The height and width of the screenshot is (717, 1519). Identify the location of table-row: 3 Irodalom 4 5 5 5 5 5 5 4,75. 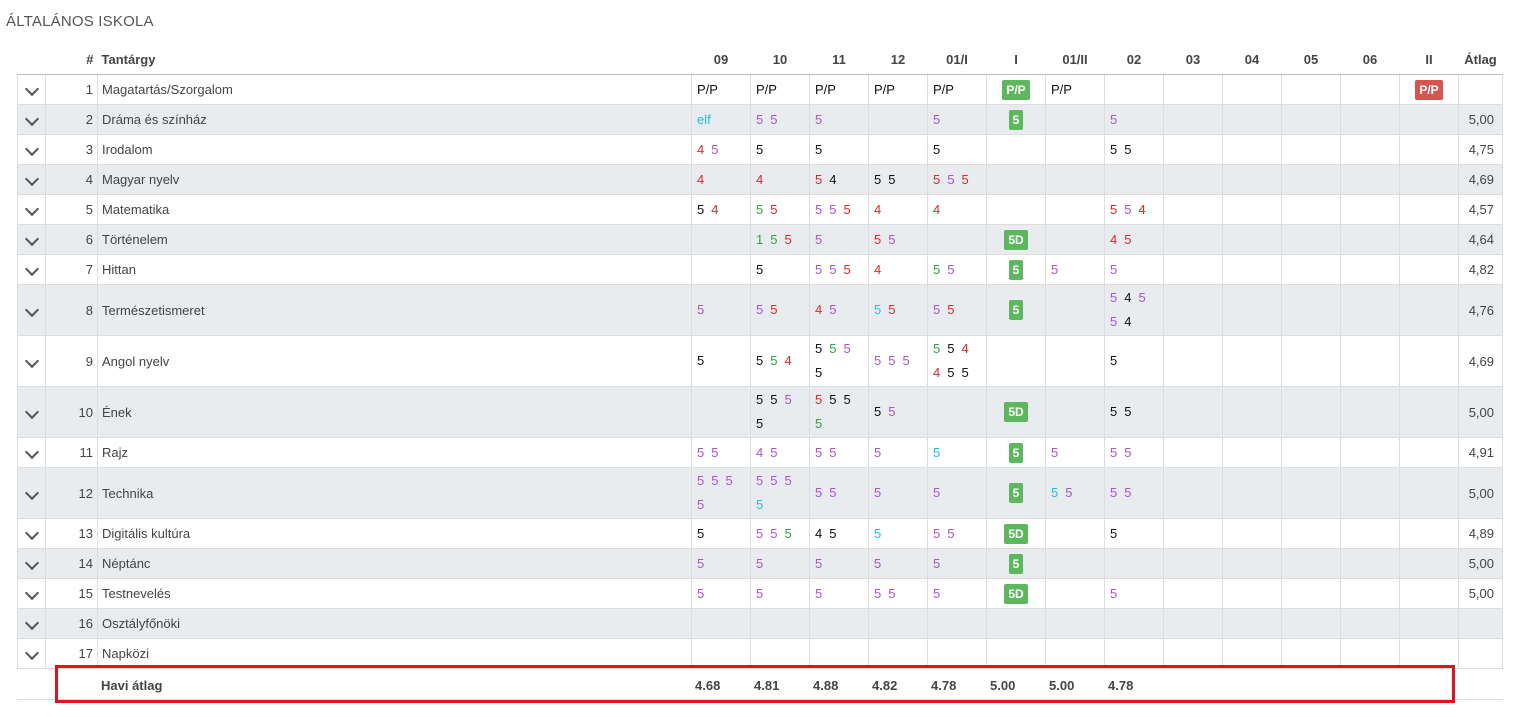
(760, 149).